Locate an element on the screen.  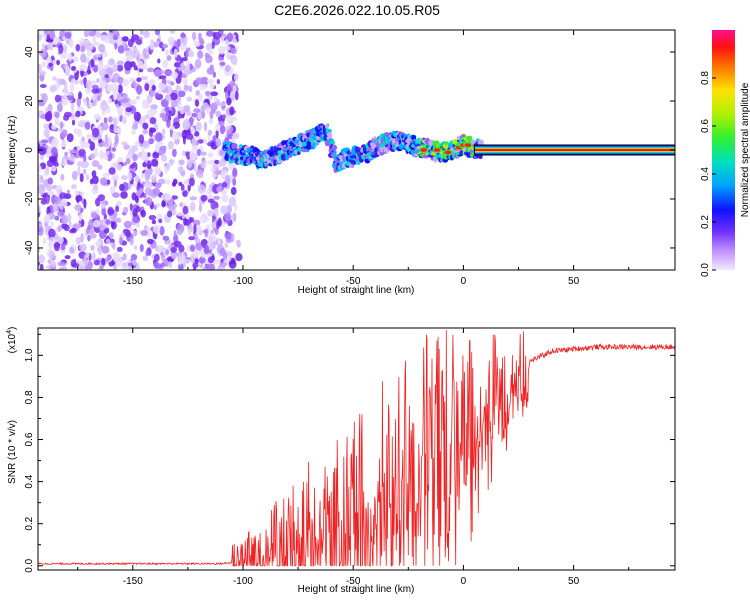
y-tick-label: -20 is located at coordinates (29, 198).